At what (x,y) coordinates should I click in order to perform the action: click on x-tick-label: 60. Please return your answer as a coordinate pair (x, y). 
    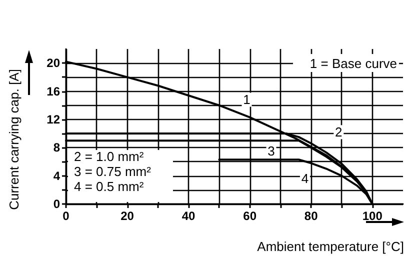
    Looking at the image, I should click on (250, 216).